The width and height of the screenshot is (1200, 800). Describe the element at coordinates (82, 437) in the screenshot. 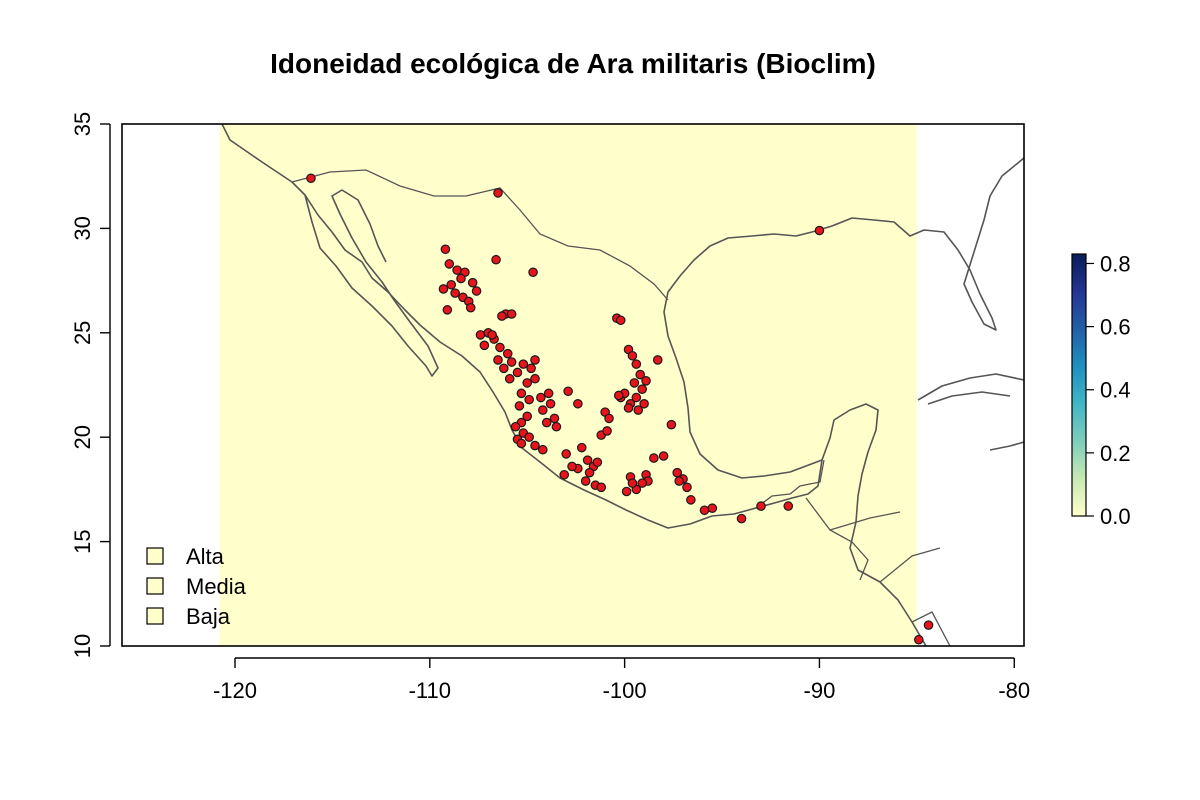

I see `y-tick-label: 20` at that location.